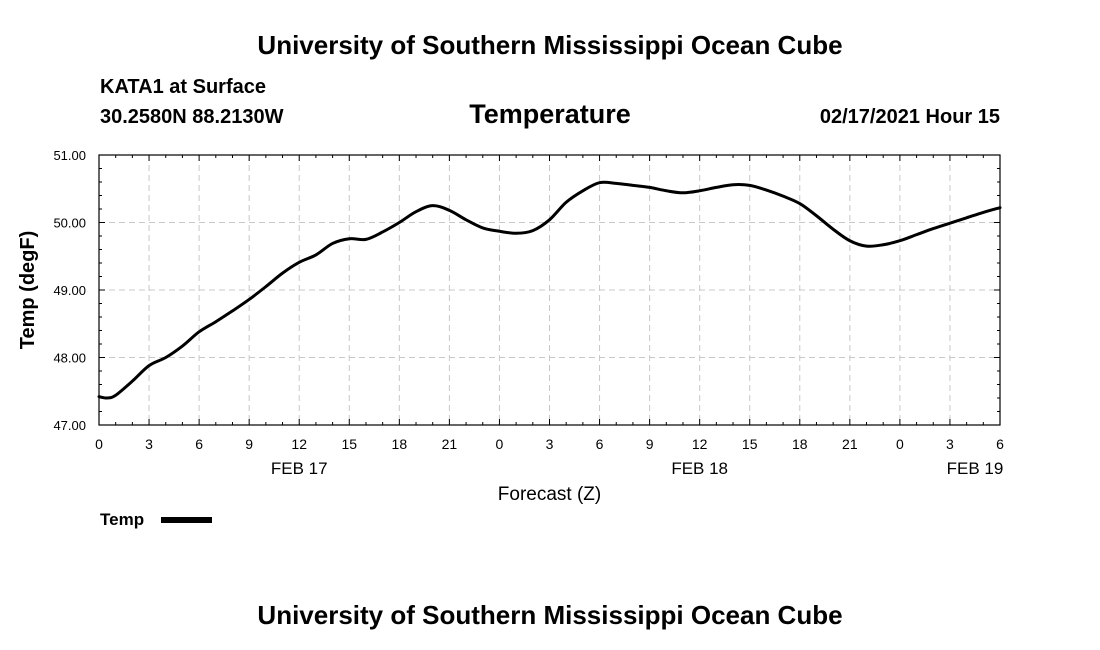  I want to click on legend-line-swatch, so click(186, 520).